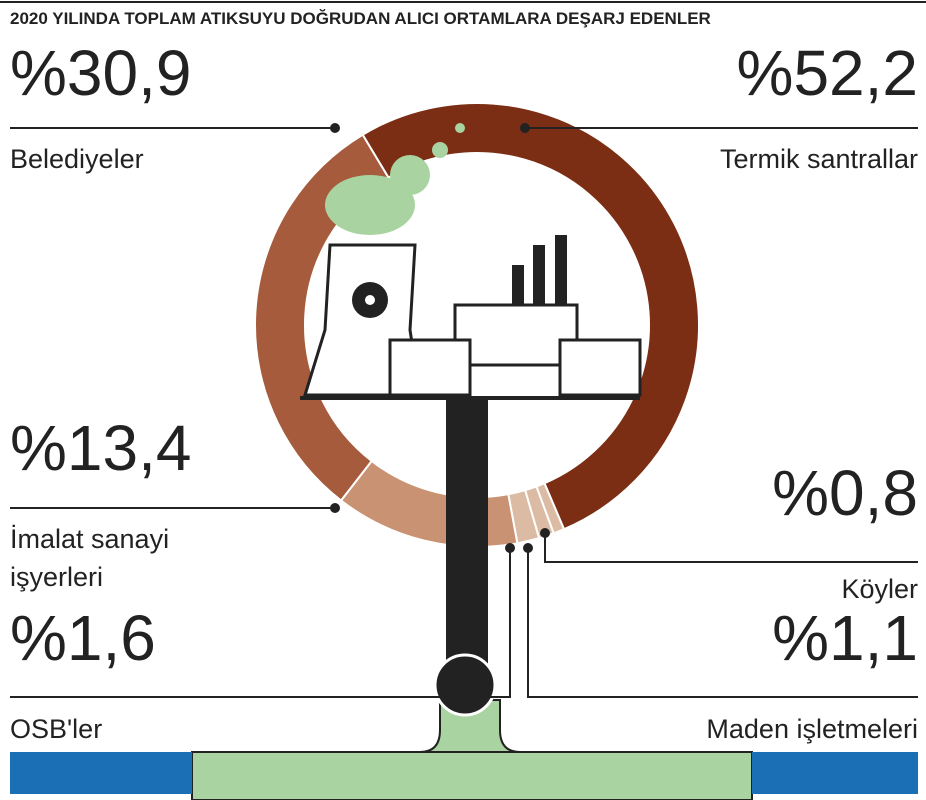 This screenshot has height=800, width=926. Describe the element at coordinates (100, 73) in the screenshot. I see `value-label: %30,9` at that location.